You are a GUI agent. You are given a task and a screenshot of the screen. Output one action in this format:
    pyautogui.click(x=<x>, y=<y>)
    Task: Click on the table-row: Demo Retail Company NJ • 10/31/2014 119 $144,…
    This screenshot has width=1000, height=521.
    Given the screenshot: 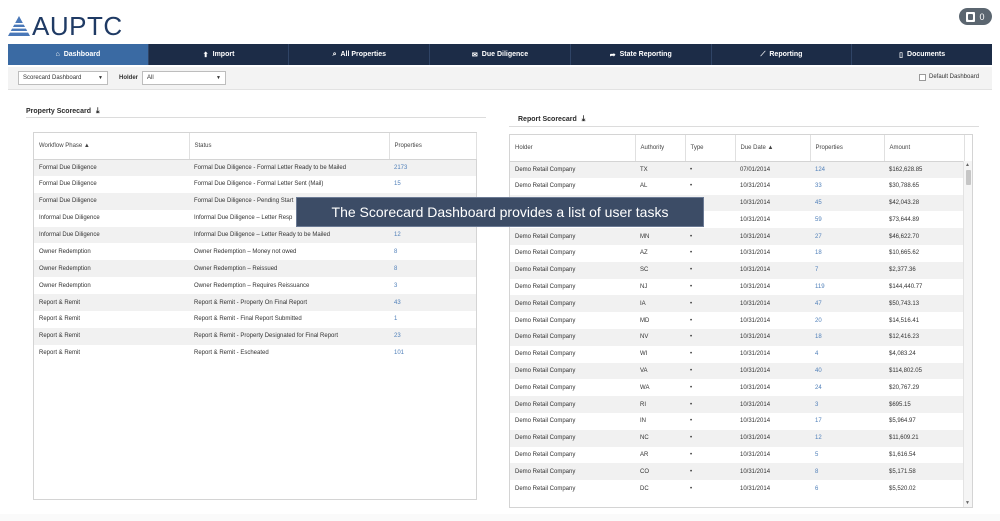 What is the action you would take?
    pyautogui.click(x=737, y=287)
    